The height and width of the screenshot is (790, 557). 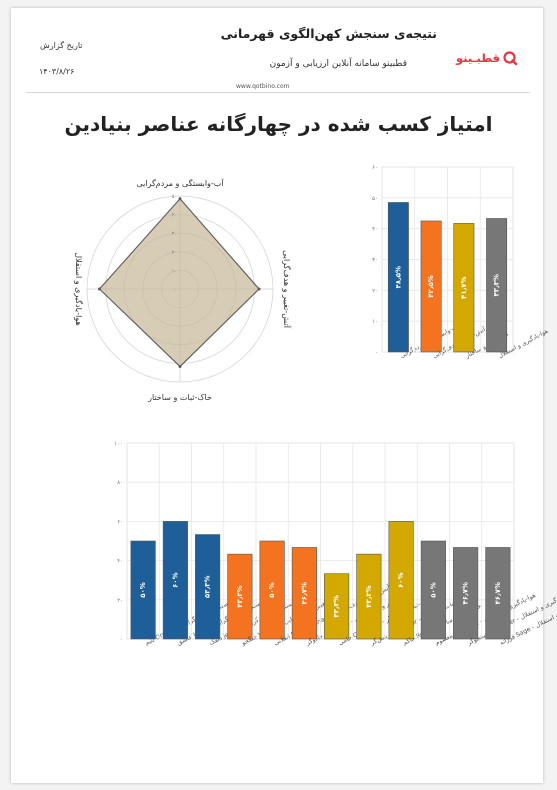 I want to click on y-tick-label: ۱۰۰, so click(x=118, y=444).